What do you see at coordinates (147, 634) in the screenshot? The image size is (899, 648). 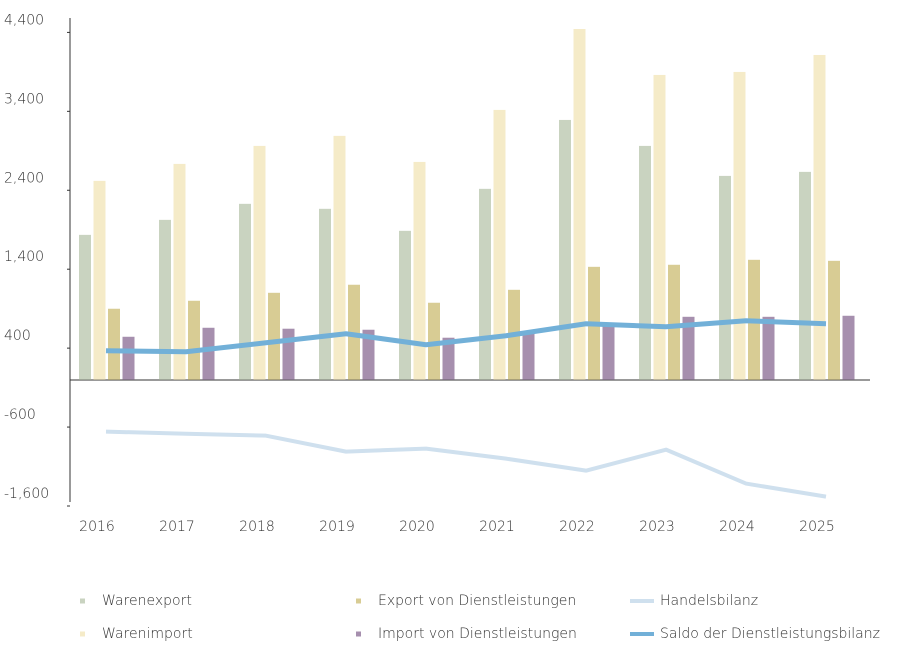 I see `legend-label: Warenimport` at bounding box center [147, 634].